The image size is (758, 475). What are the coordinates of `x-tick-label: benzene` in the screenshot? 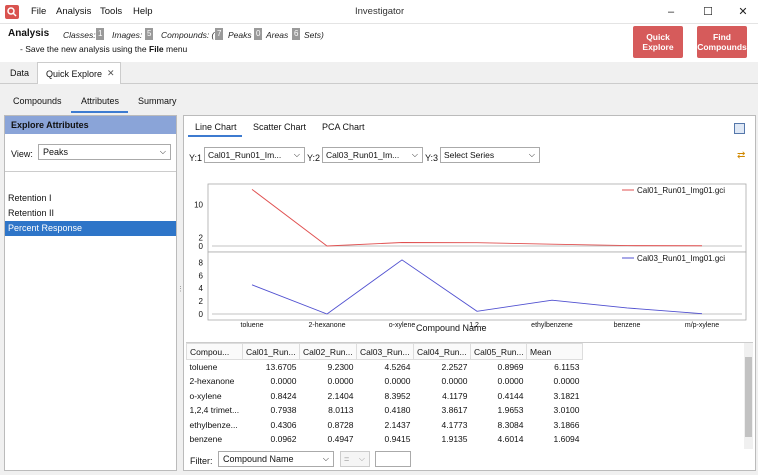 It's located at (627, 325).